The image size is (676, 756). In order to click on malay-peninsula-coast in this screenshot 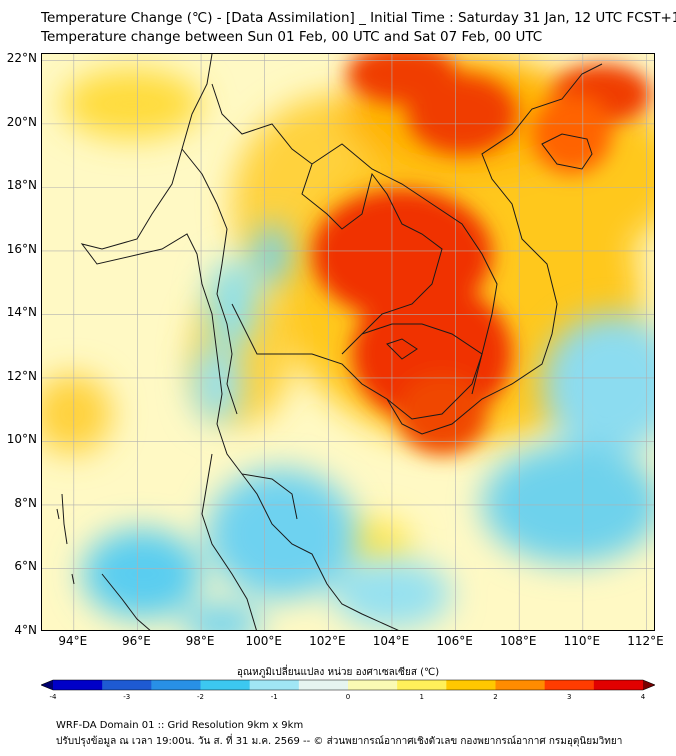, I will do `click(229, 541)`.